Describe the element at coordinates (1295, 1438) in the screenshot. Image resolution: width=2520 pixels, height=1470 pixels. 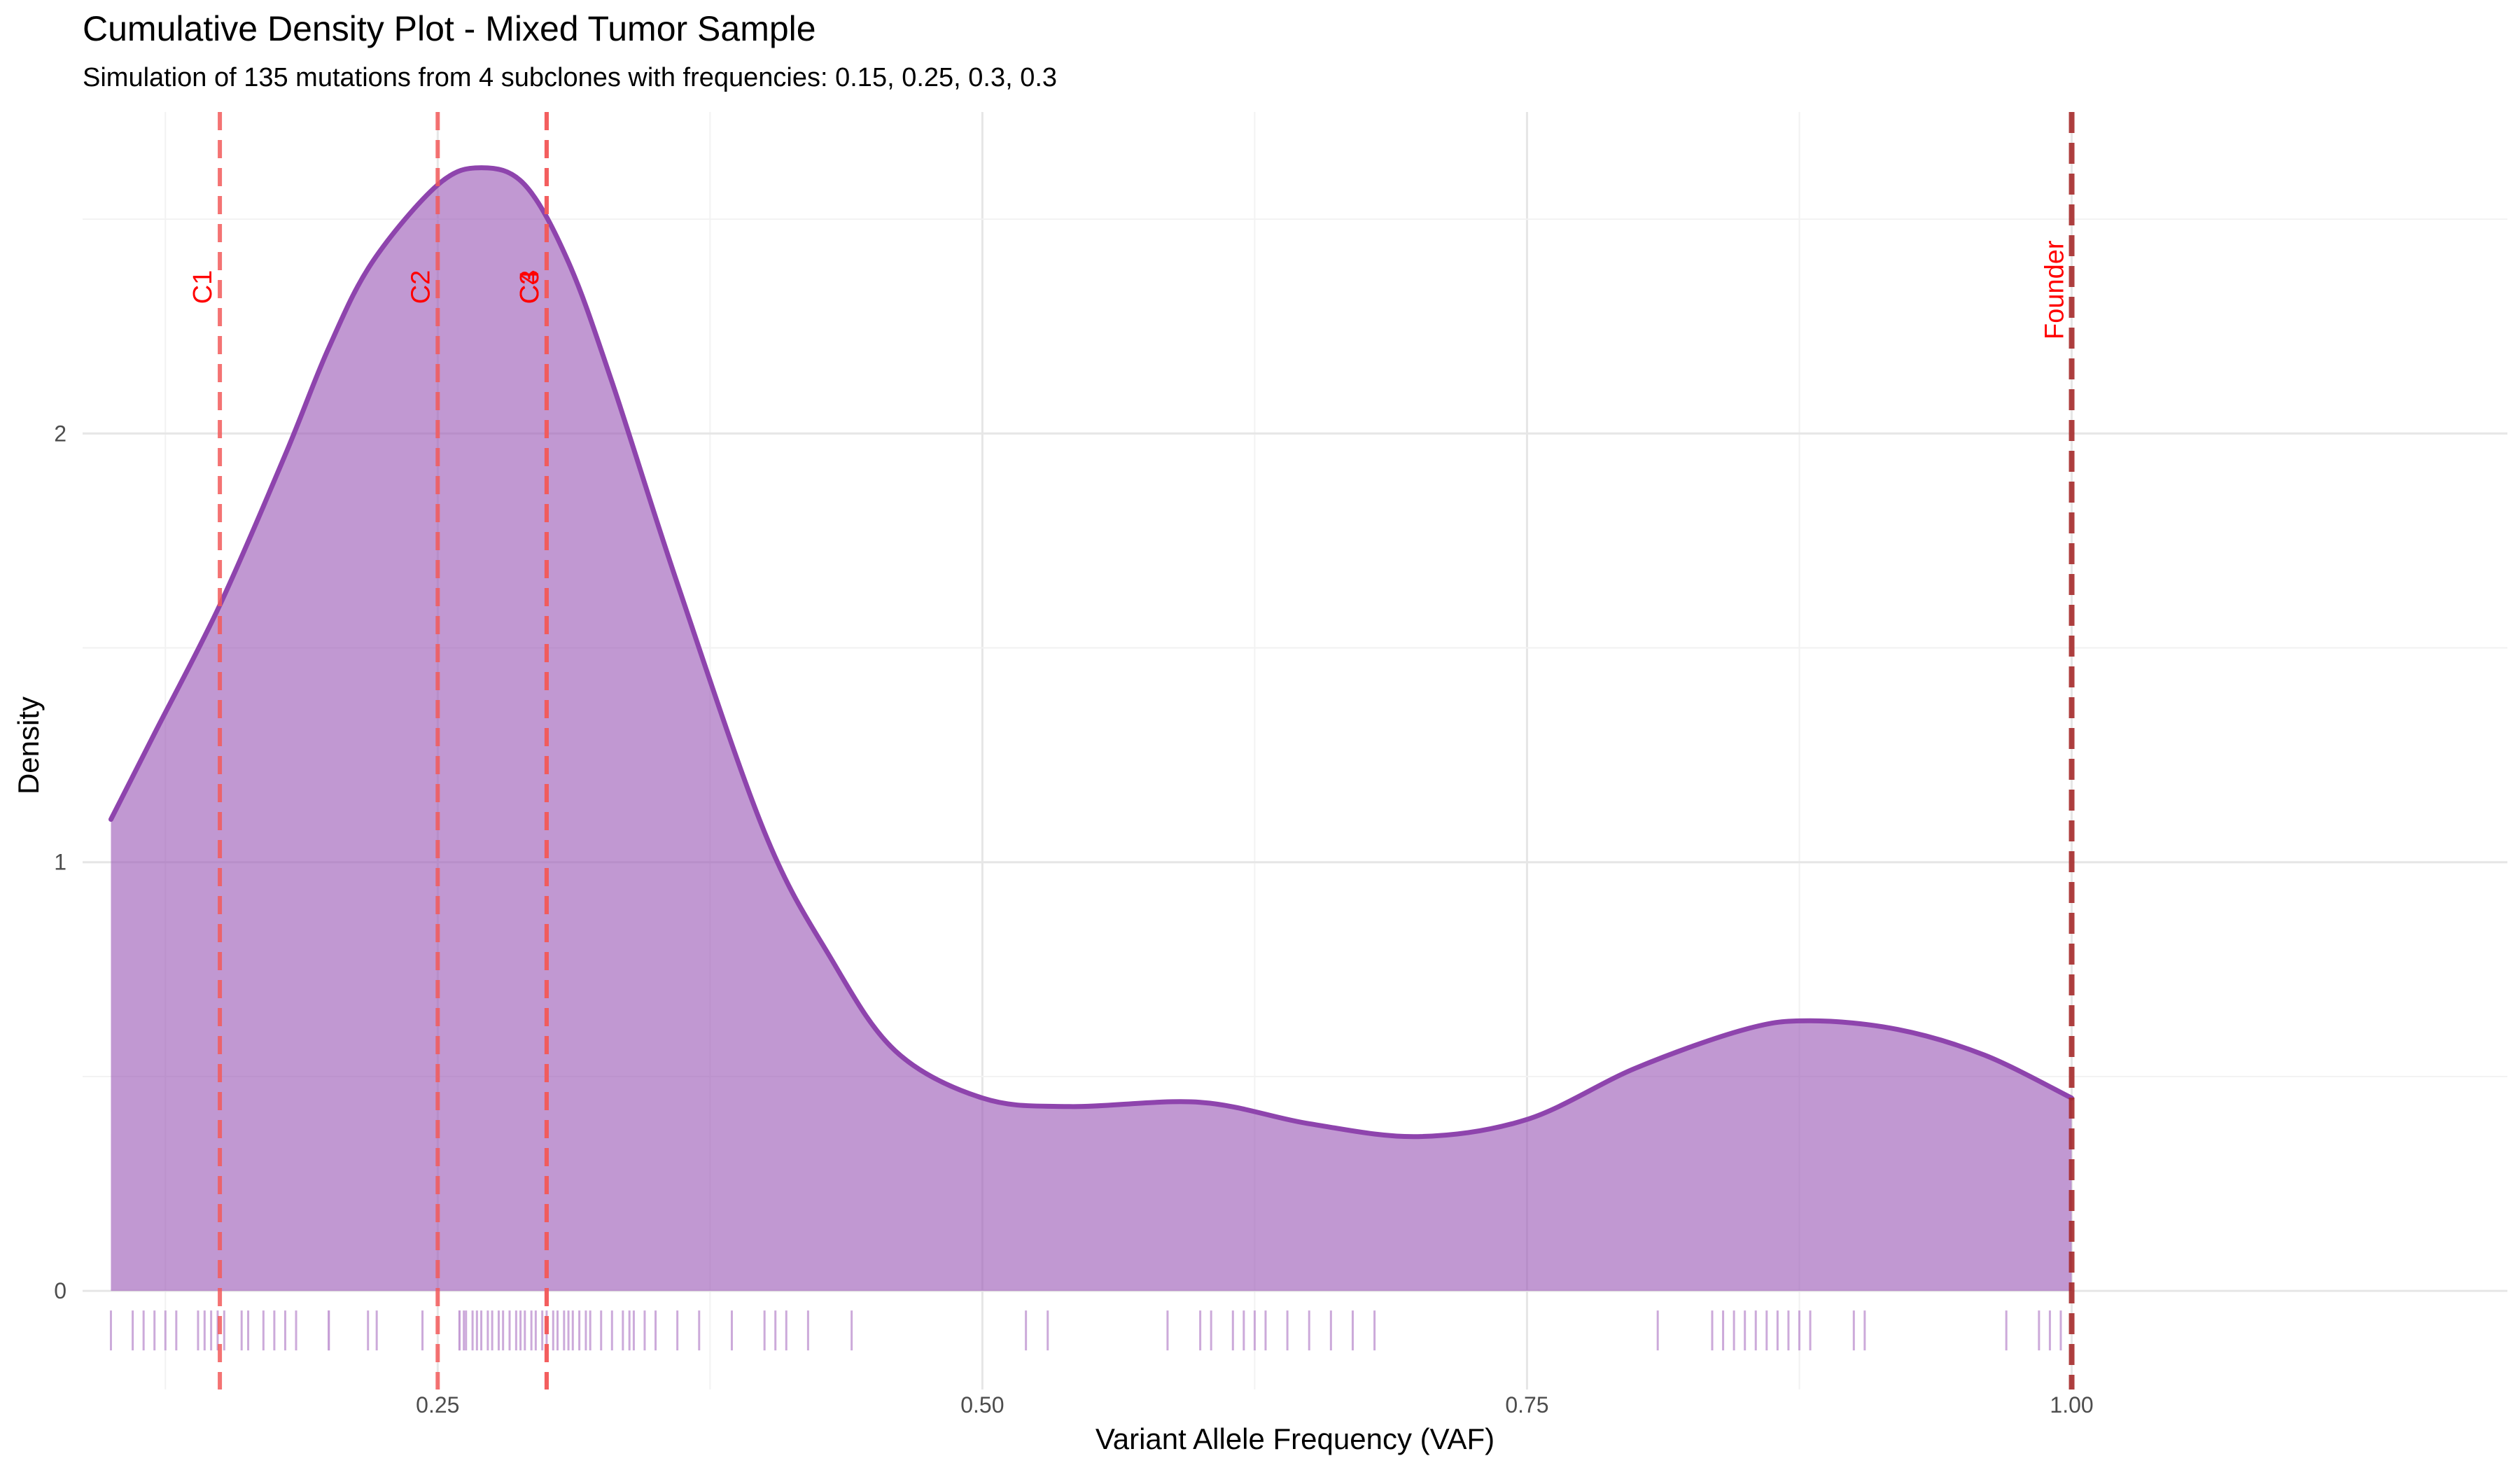
I see `x-axis-label: Variant Allele Frequency (VAF)` at that location.